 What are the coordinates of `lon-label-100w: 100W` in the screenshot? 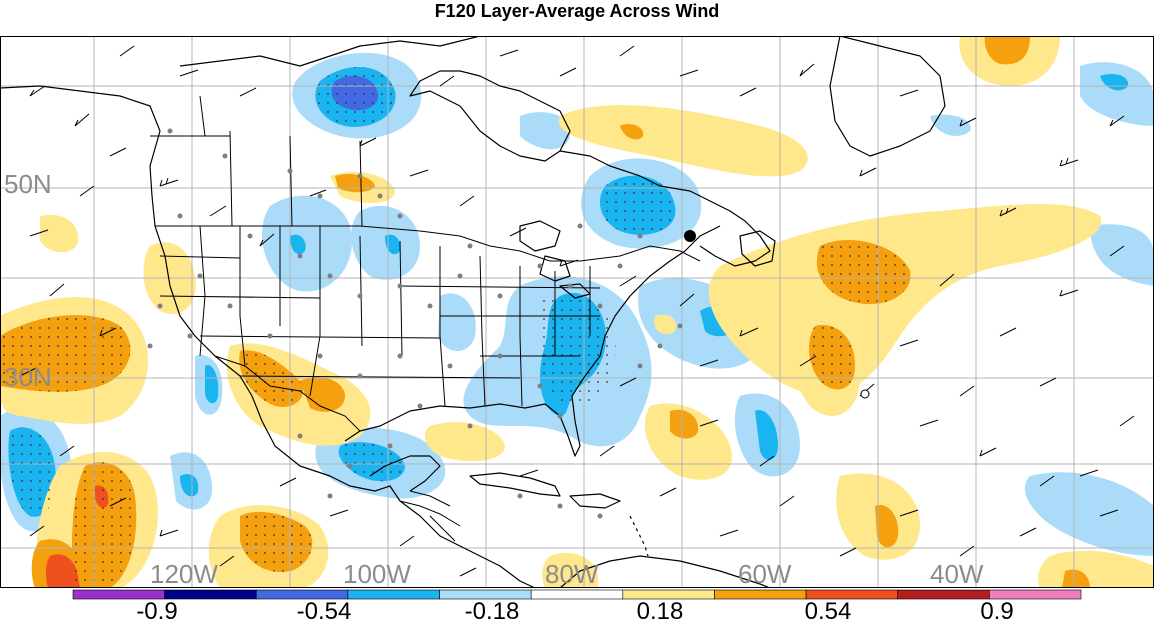 It's located at (377, 573).